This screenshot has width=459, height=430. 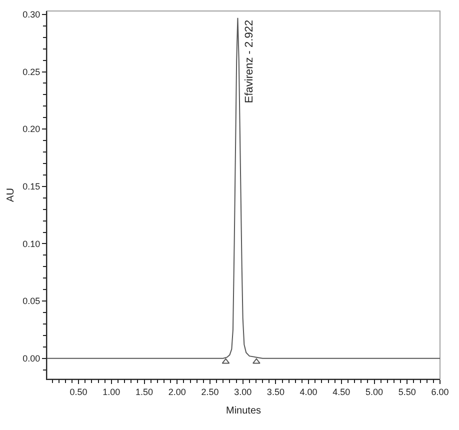 What do you see at coordinates (11, 195) in the screenshot?
I see `y-axis-title: AU` at bounding box center [11, 195].